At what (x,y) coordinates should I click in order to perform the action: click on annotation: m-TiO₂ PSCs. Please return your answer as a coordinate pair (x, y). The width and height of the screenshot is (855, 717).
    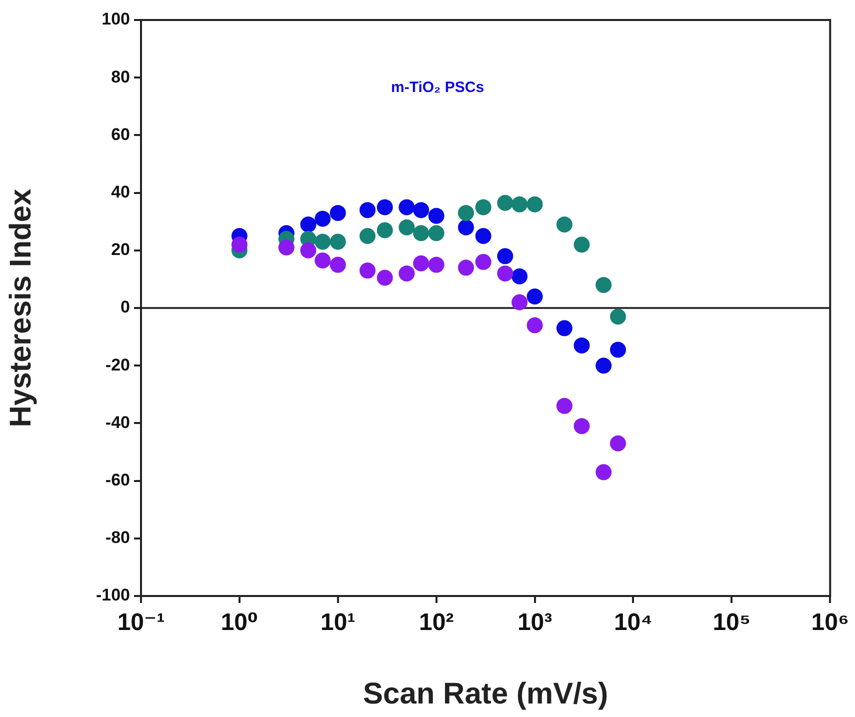
    Looking at the image, I should click on (437, 87).